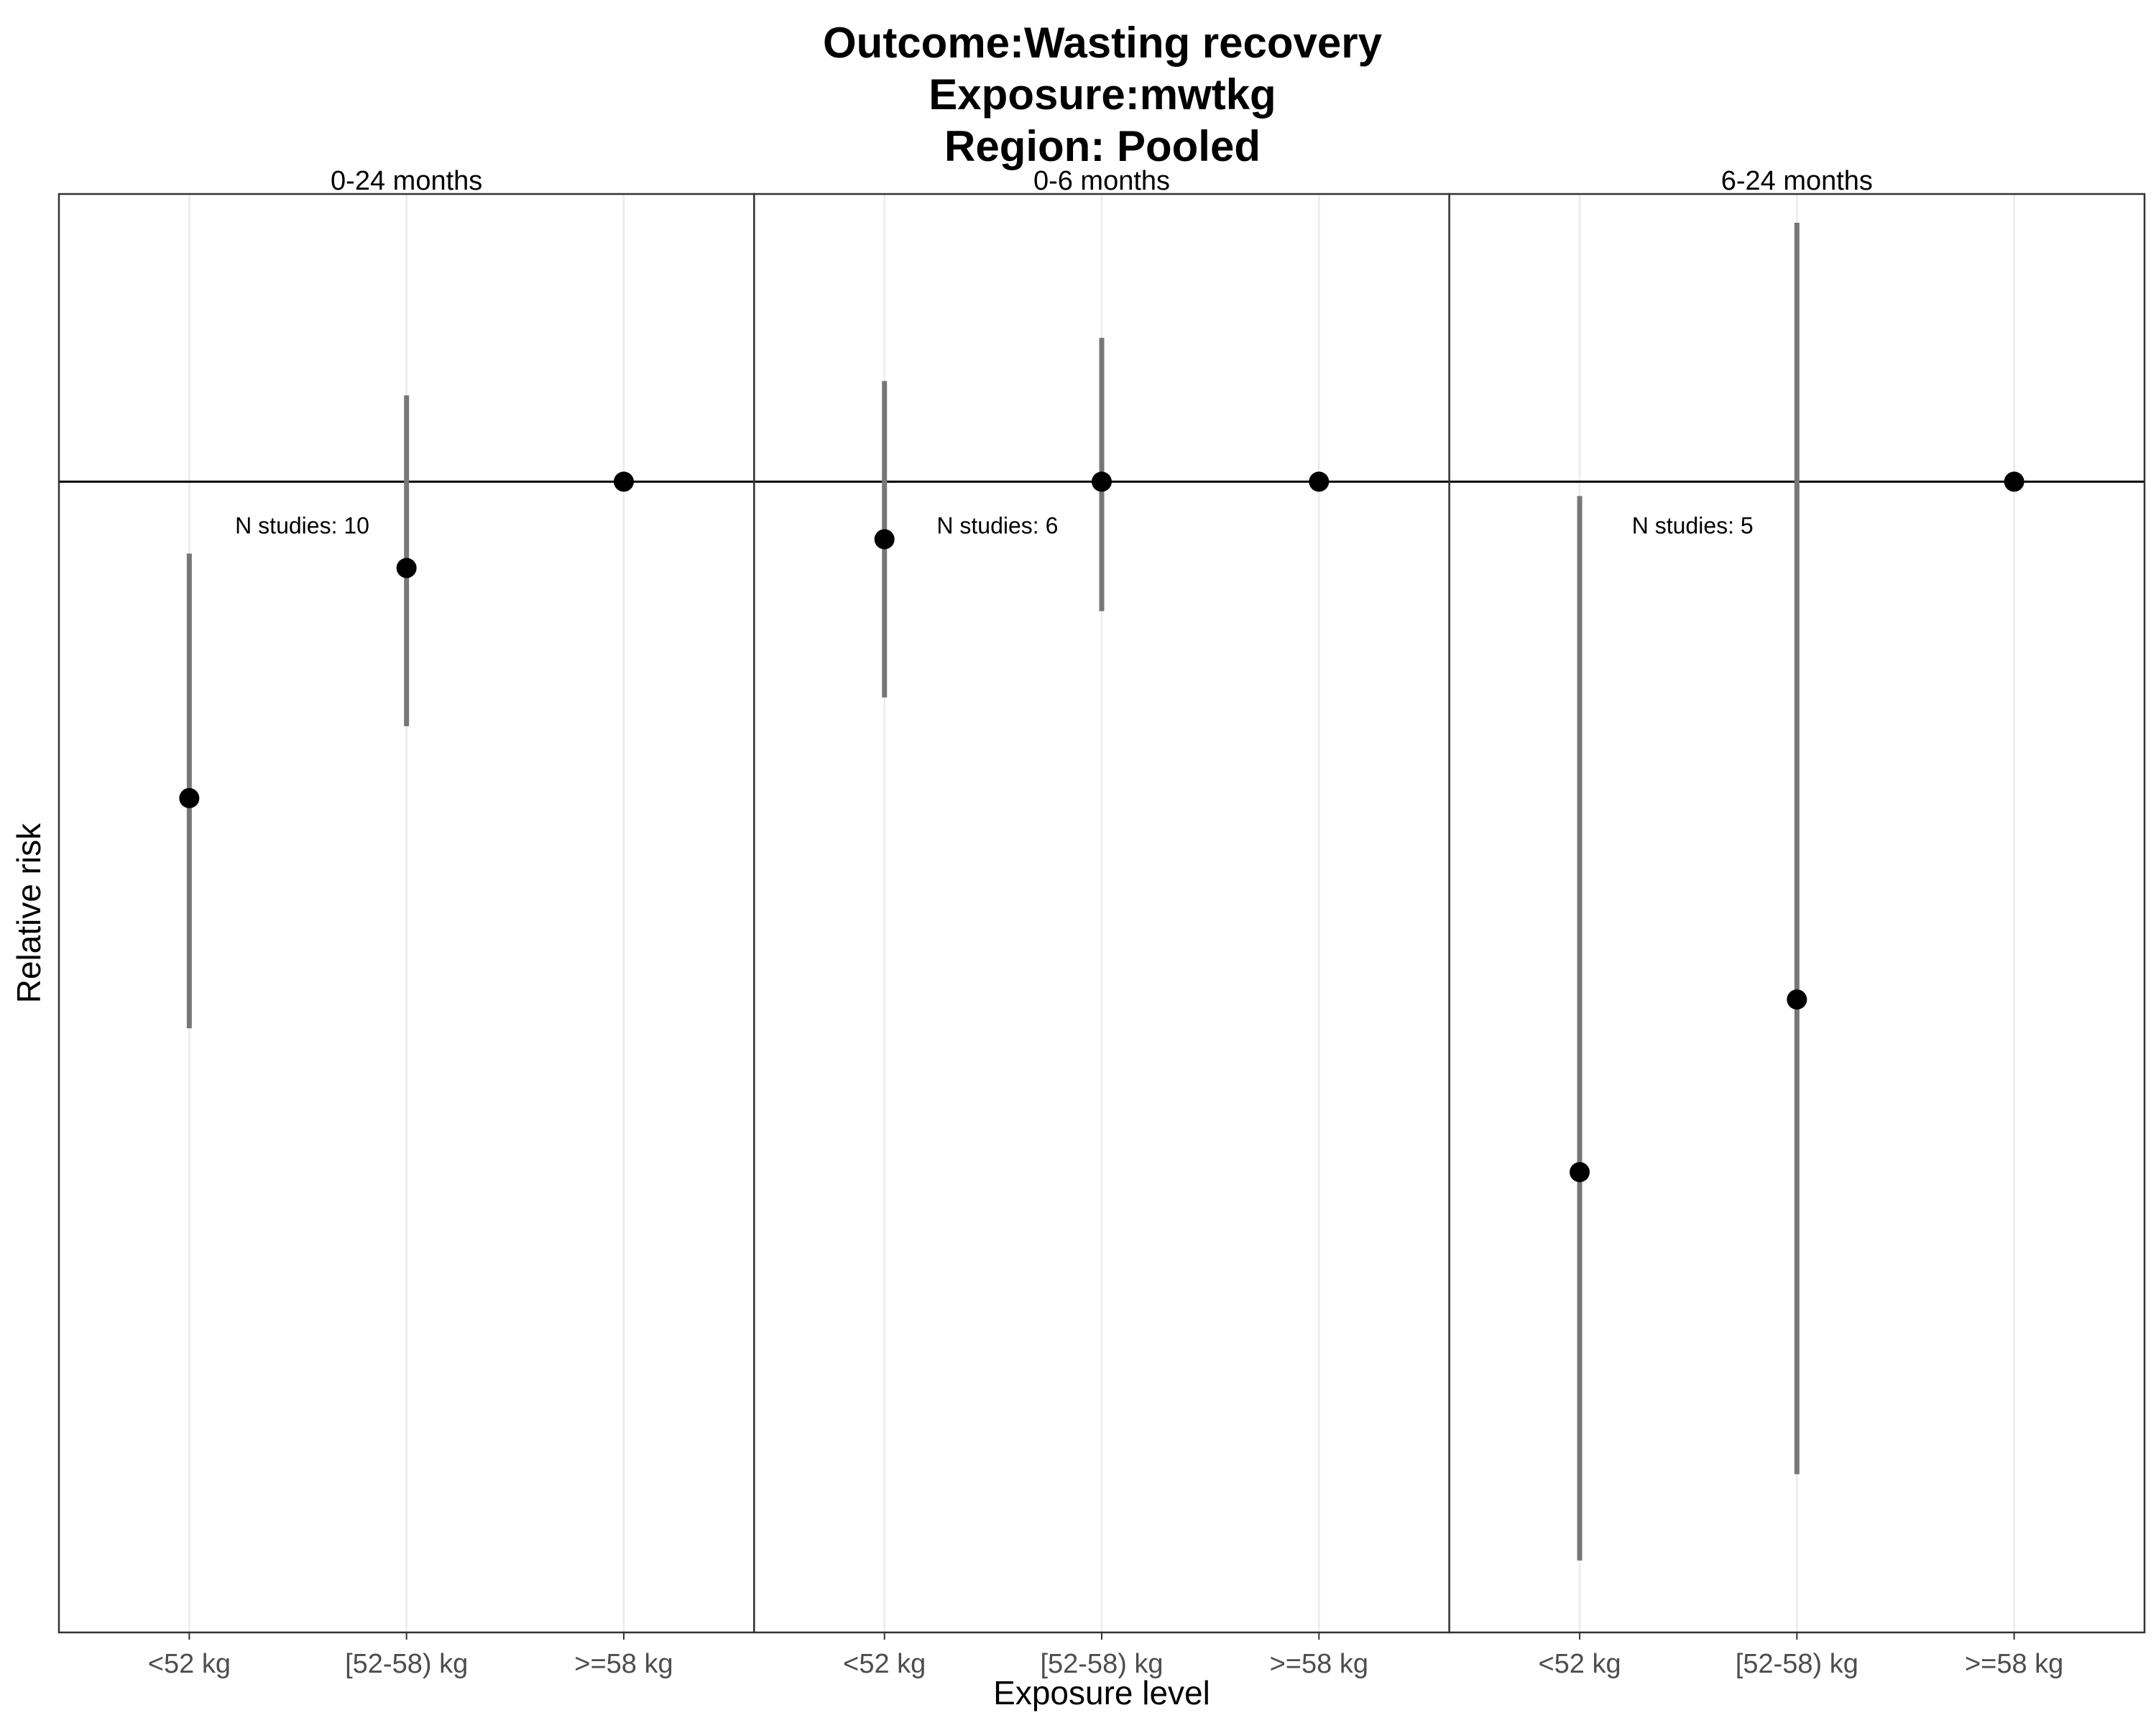  Describe the element at coordinates (28, 914) in the screenshot. I see `y-axis-title: Relative risk` at that location.